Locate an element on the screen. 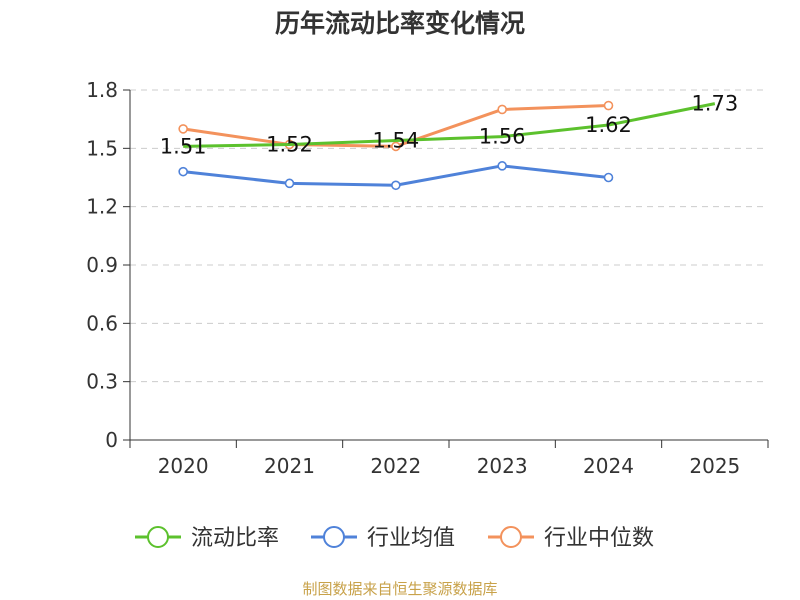  x-tick-label: 2025 is located at coordinates (714, 466).